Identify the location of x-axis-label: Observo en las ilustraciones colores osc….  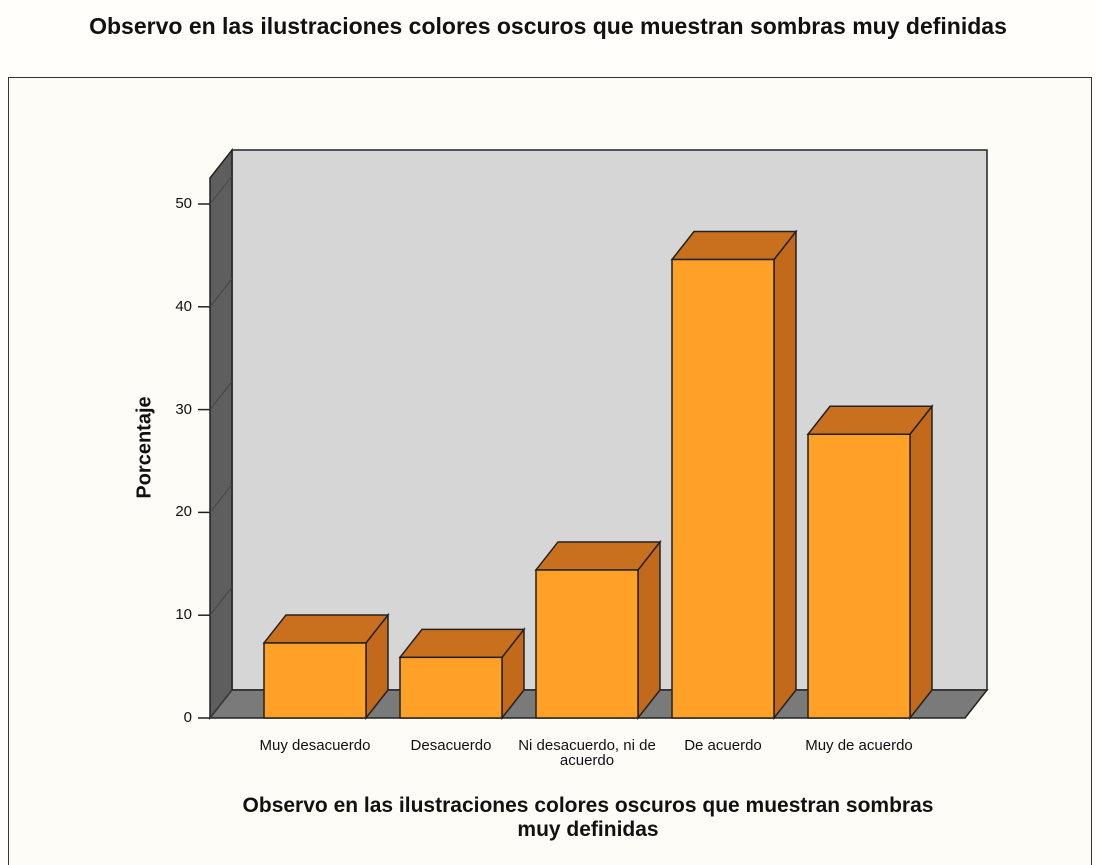
(588, 817).